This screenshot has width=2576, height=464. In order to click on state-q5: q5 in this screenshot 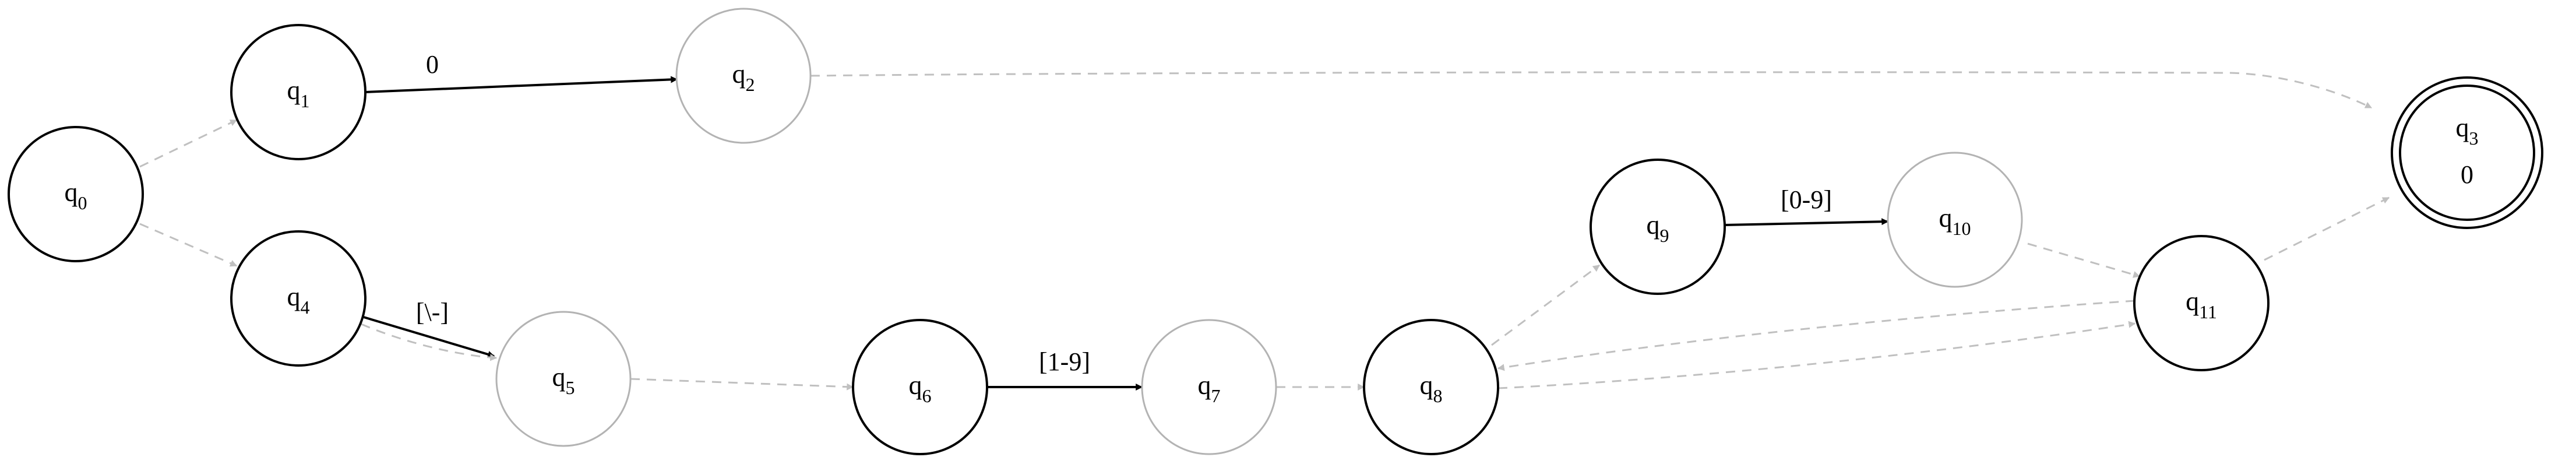, I will do `click(563, 379)`.